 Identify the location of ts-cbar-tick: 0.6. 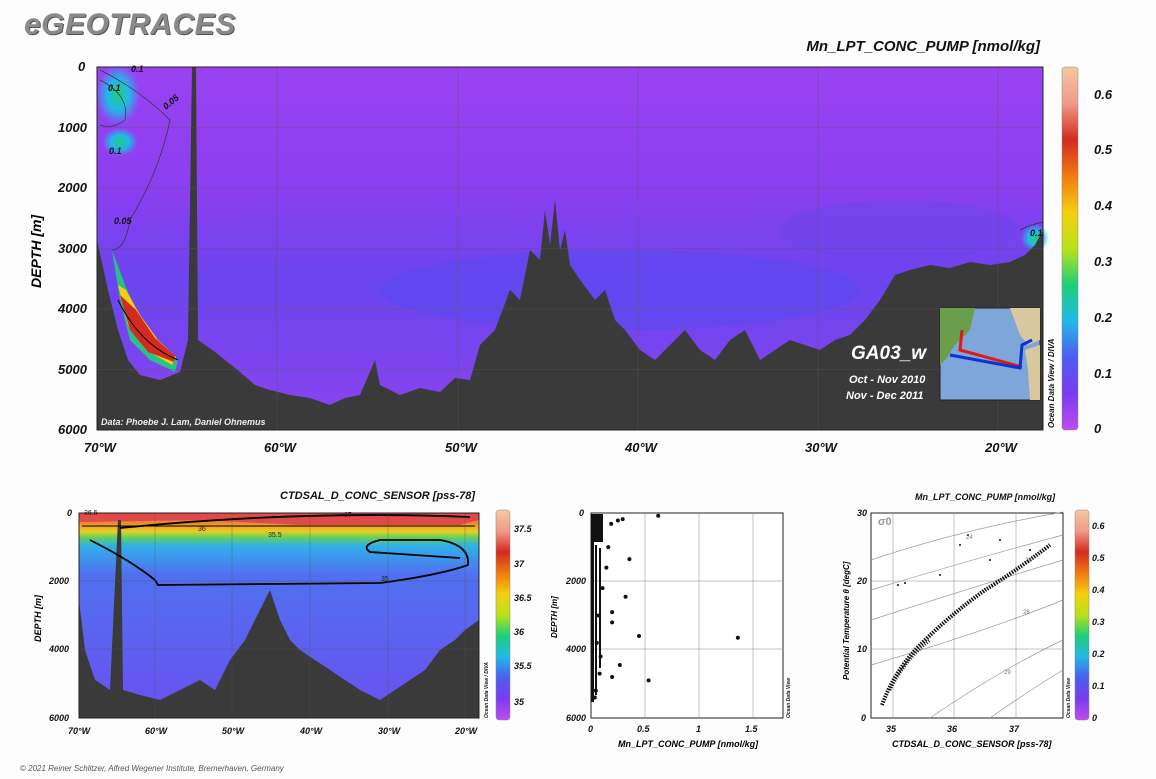
(1098, 526).